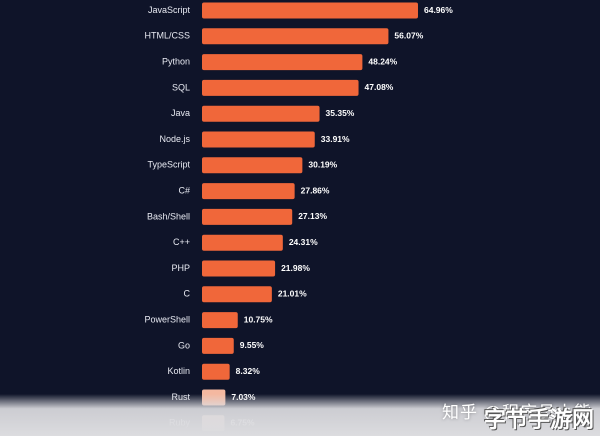  I want to click on value-label: 21.01%, so click(292, 294).